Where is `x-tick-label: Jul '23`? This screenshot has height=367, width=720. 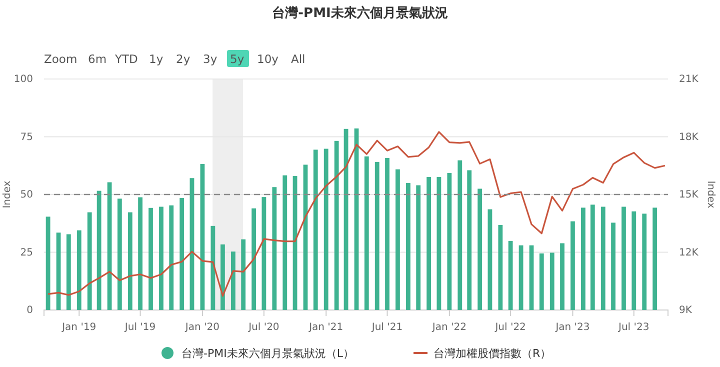 x-tick-label: Jul '23 is located at coordinates (634, 327).